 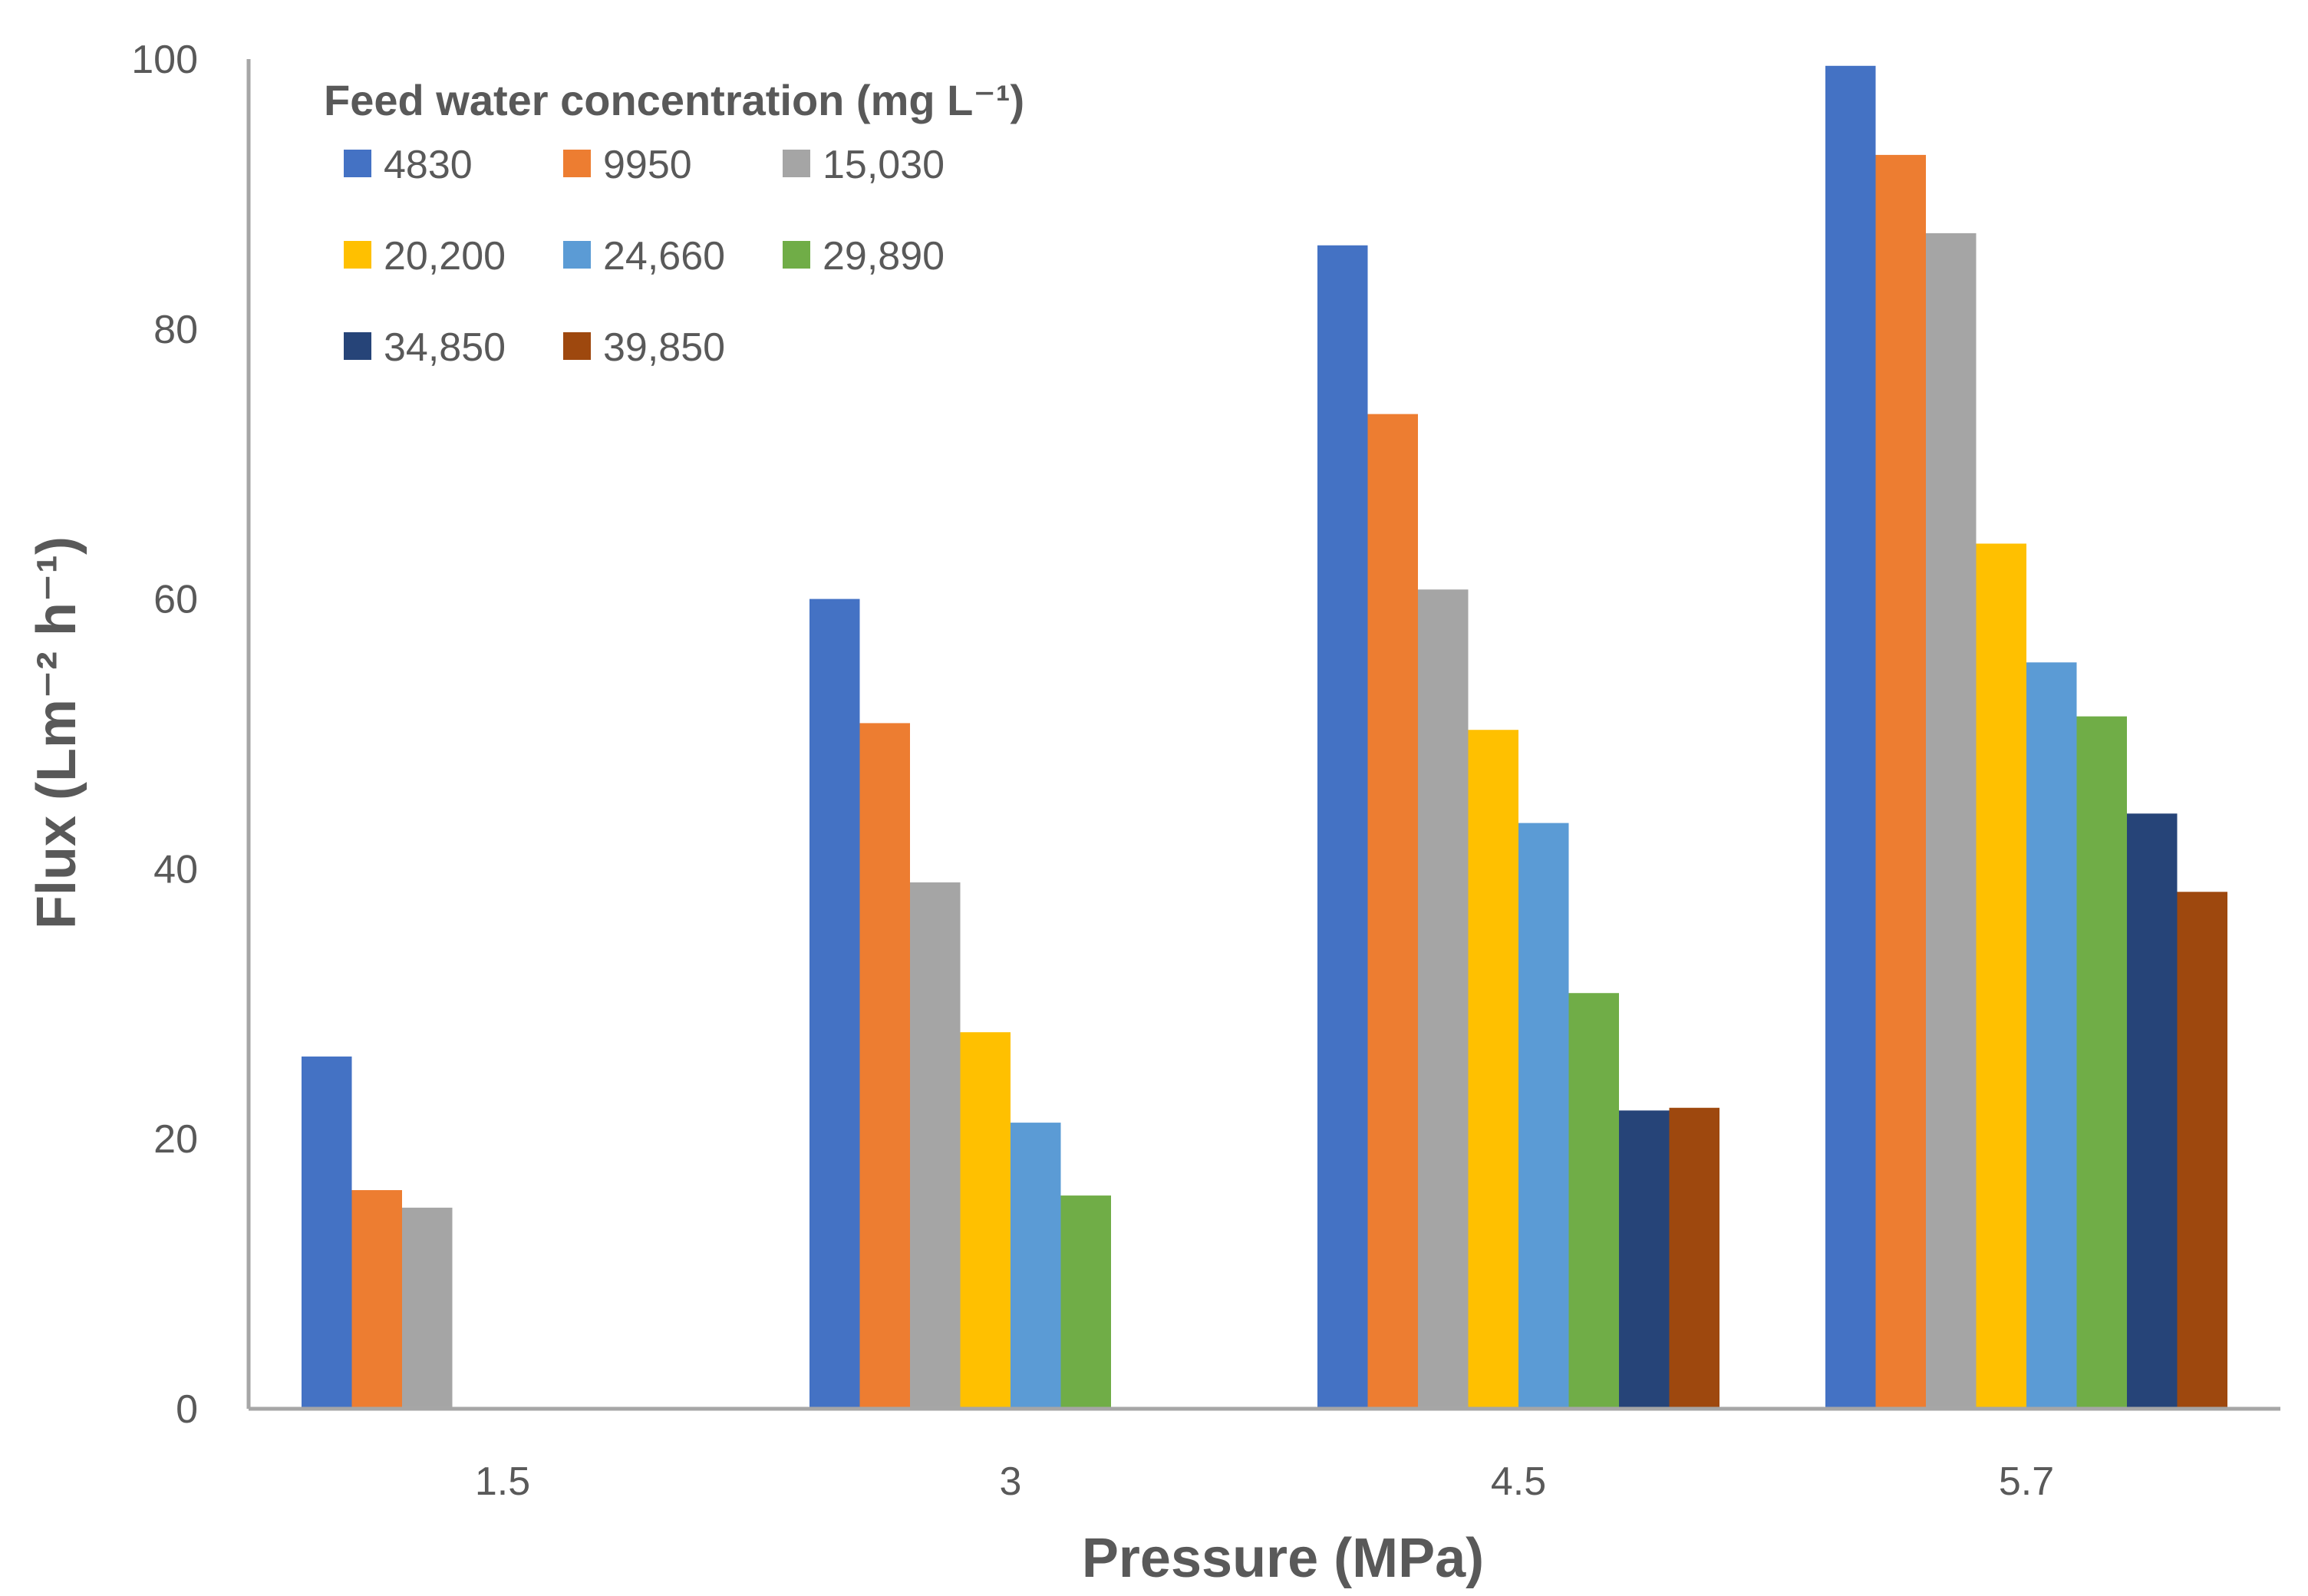 What do you see at coordinates (2001, 976) in the screenshot?
I see `bar-20200-5.7` at bounding box center [2001, 976].